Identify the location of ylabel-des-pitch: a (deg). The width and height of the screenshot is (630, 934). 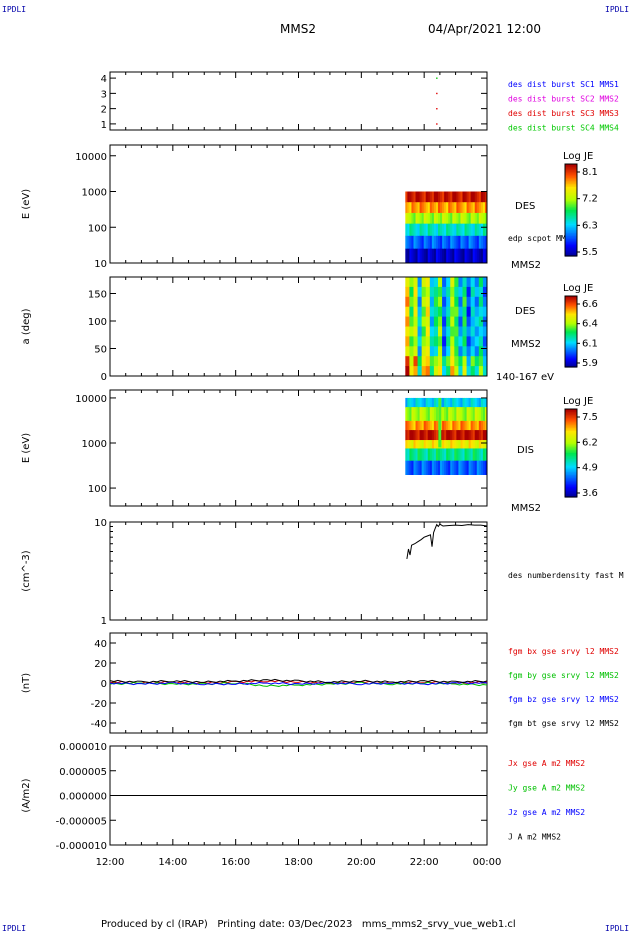
(26, 326).